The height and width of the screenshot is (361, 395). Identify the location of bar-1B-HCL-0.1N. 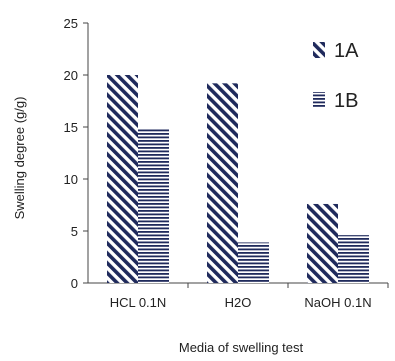
(153, 206).